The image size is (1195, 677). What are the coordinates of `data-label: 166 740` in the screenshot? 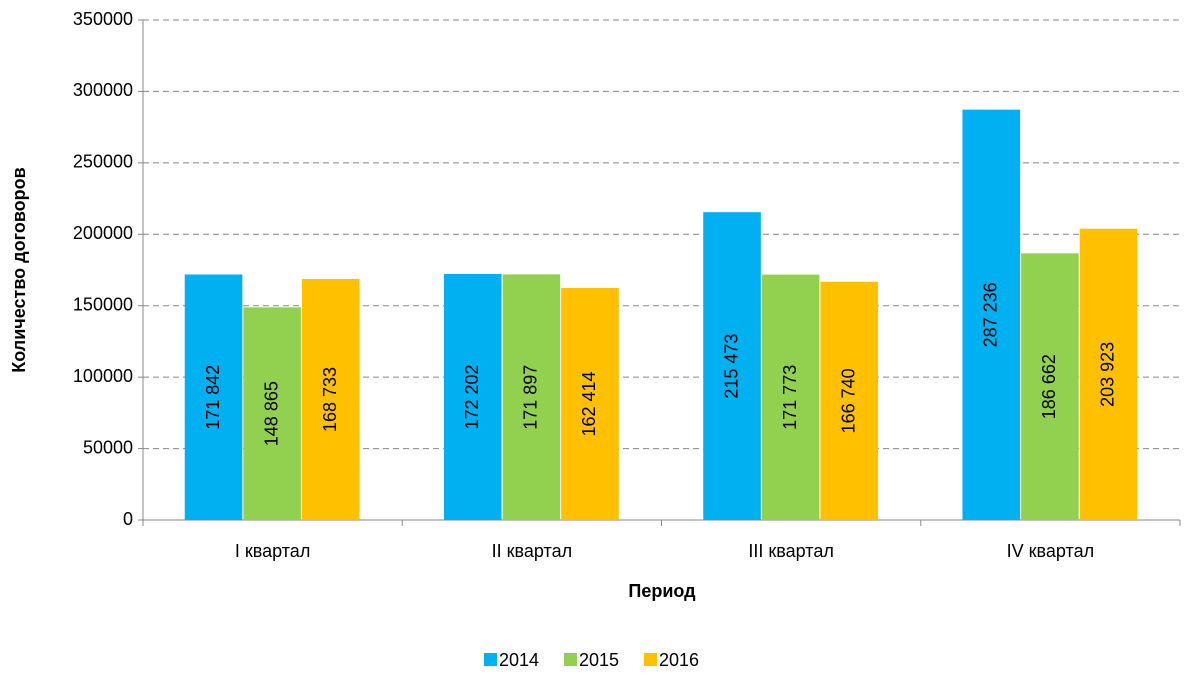 It's located at (848, 400).